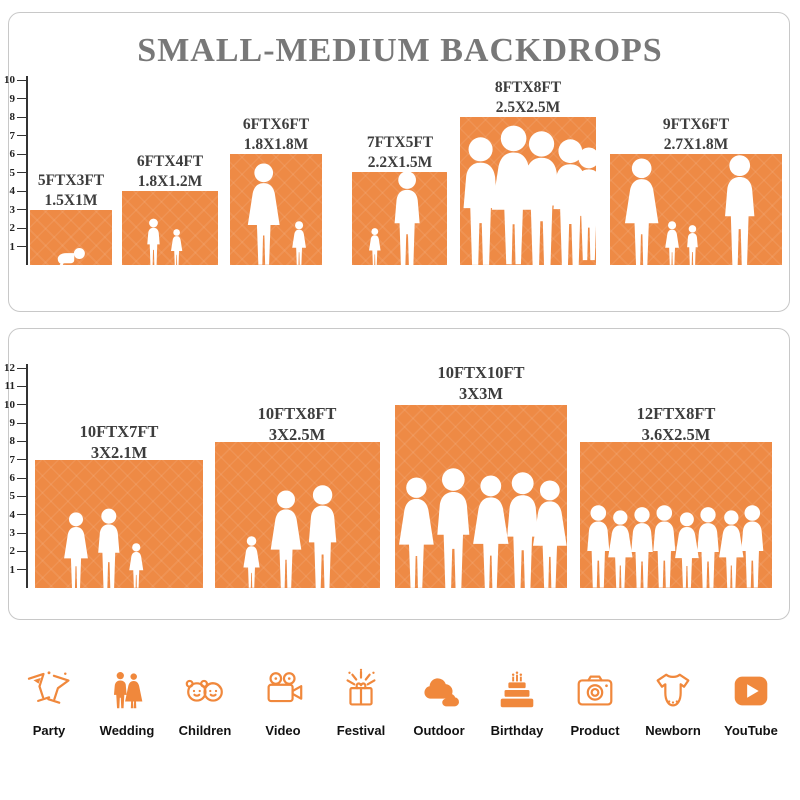  I want to click on youtube-icon, so click(751, 691).